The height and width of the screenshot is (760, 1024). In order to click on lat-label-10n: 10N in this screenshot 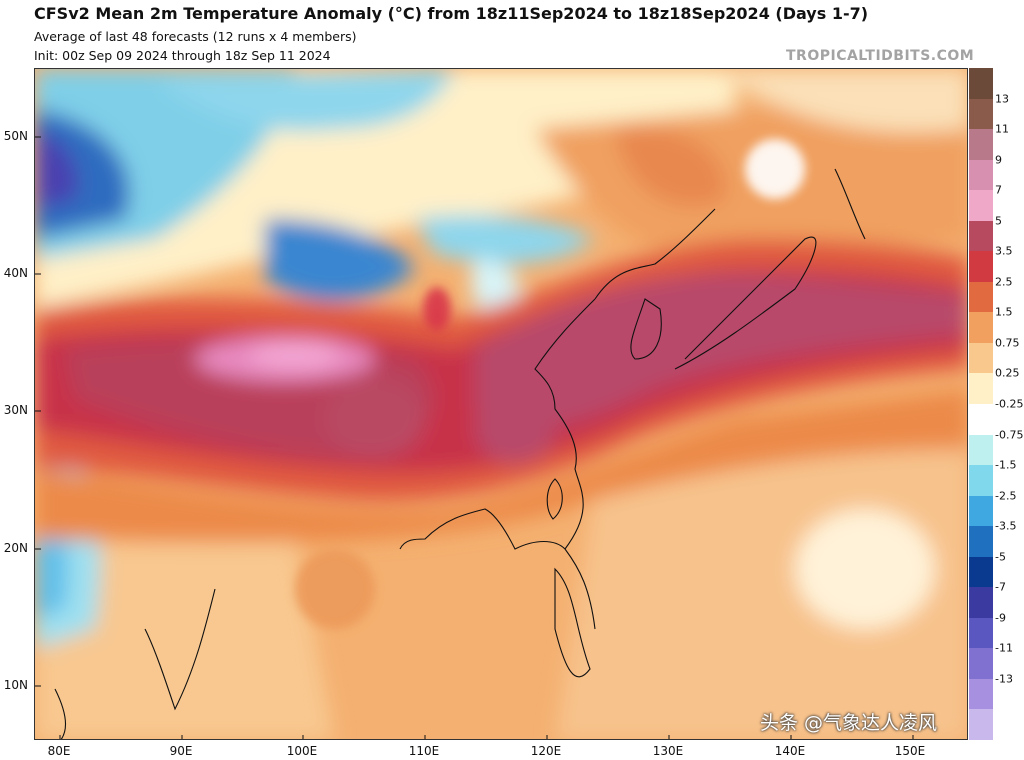, I will do `click(15, 685)`.